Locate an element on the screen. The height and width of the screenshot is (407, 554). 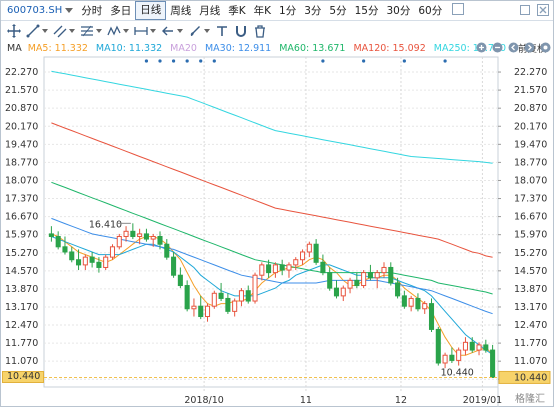
tab-period-0: 分时 is located at coordinates (91, 11).